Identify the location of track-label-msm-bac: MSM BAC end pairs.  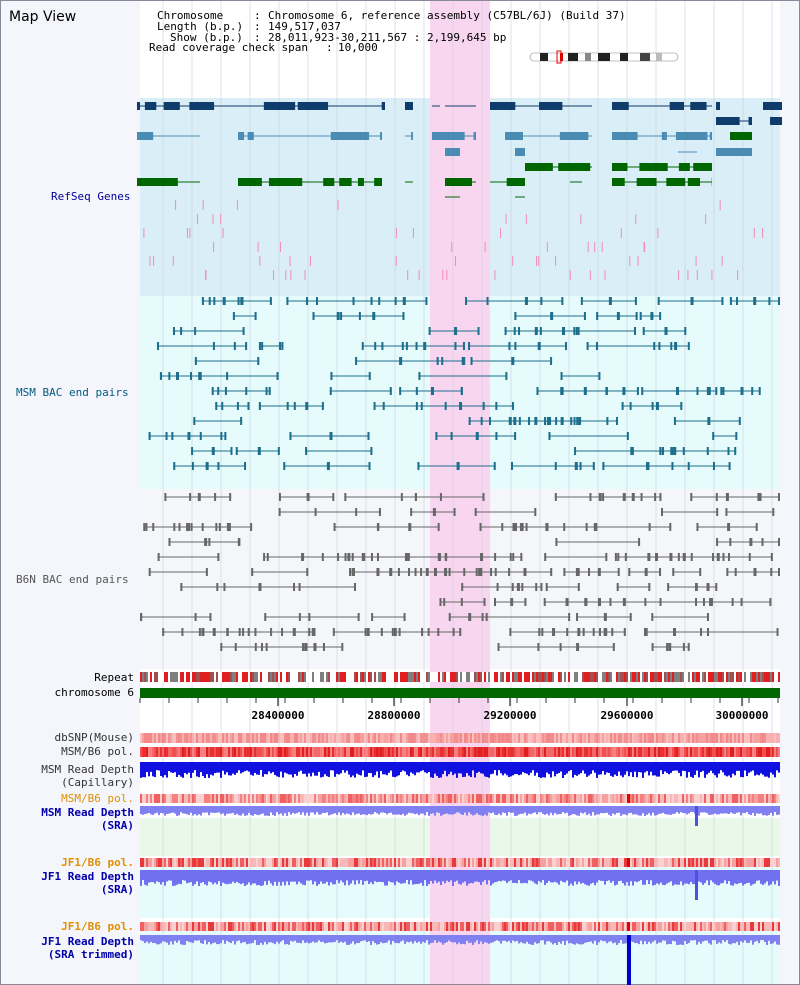
(72, 392).